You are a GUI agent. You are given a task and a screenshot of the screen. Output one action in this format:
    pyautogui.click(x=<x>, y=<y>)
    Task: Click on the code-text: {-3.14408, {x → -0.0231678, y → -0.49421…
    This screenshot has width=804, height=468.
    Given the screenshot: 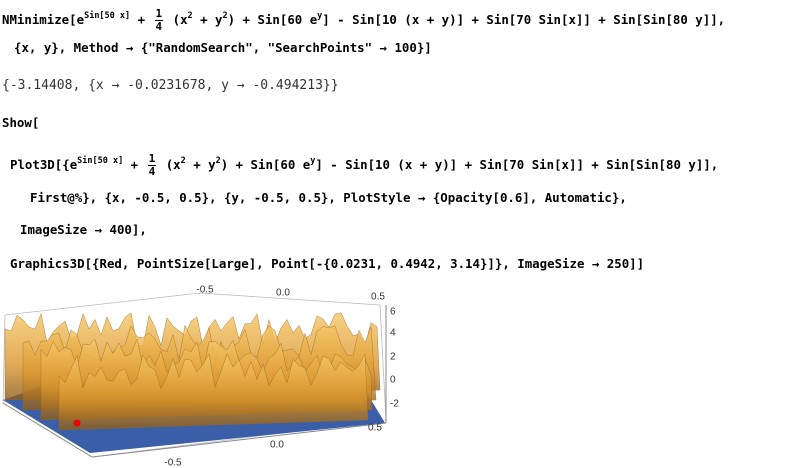 What is the action you would take?
    pyautogui.click(x=170, y=85)
    